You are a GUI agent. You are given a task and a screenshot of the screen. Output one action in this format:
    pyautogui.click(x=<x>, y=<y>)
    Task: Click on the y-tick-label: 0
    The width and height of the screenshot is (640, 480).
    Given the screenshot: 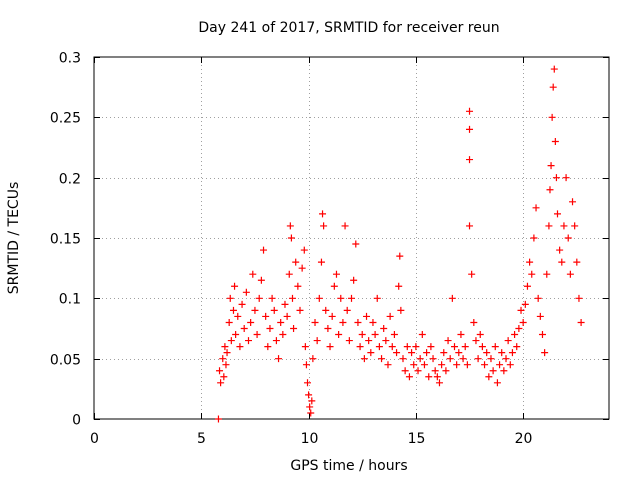 What is the action you would take?
    pyautogui.click(x=76, y=421)
    